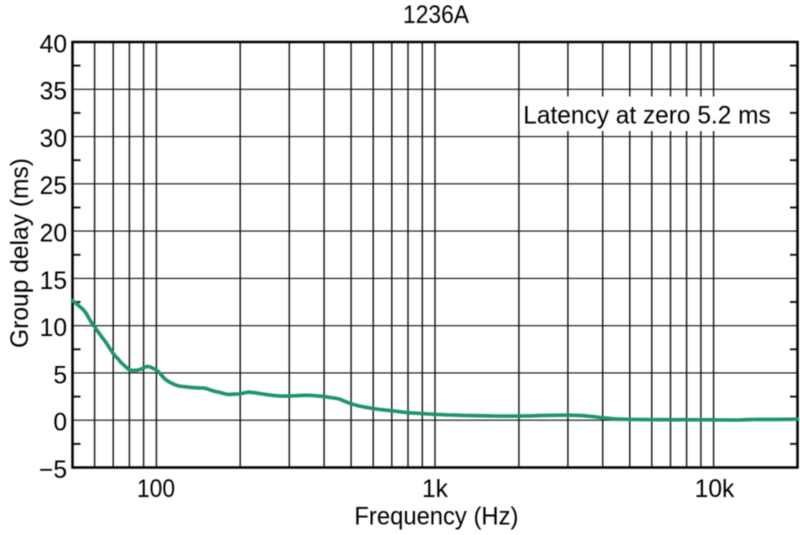 The height and width of the screenshot is (535, 800). Describe the element at coordinates (53, 44) in the screenshot. I see `svg-text: 40` at that location.